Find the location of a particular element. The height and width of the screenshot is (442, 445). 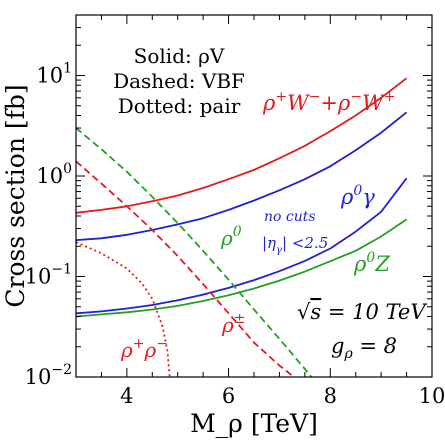

y-tick-label: 10⁻¹ is located at coordinates (48, 275).